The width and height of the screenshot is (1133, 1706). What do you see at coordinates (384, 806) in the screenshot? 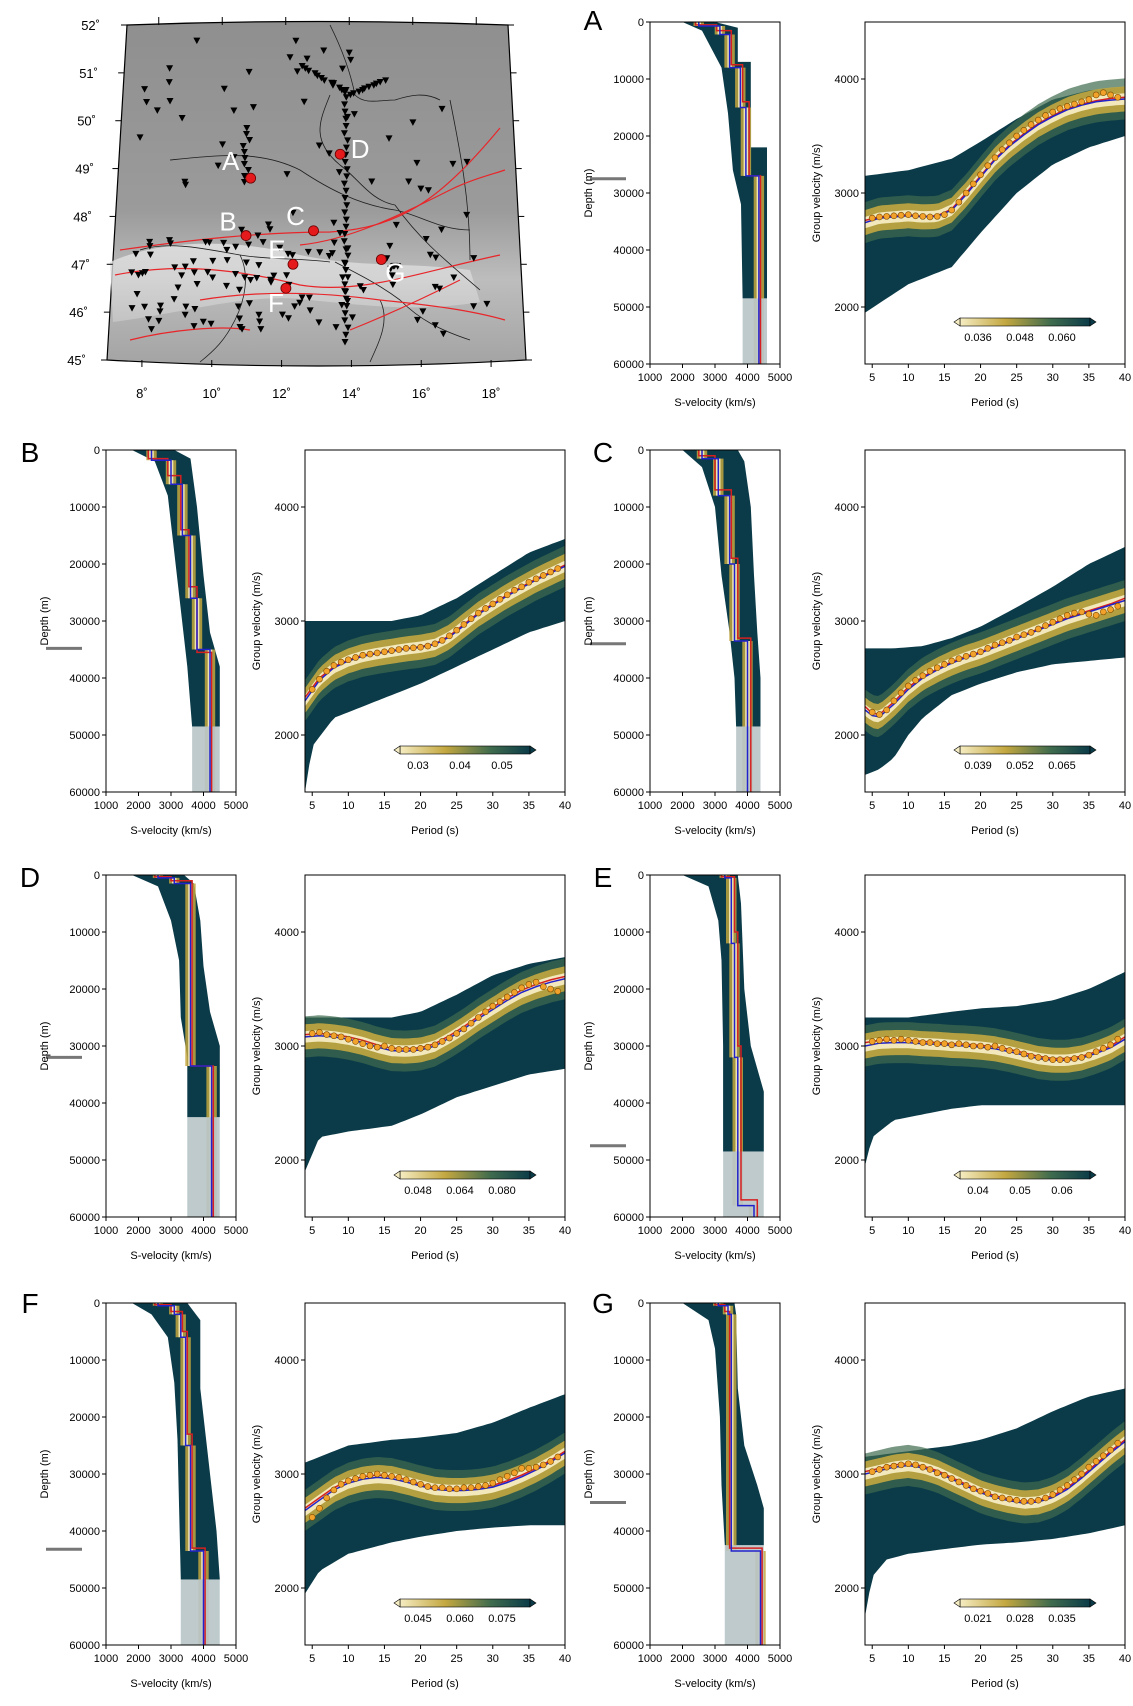
I see `x-tick-label: 15` at bounding box center [384, 806].